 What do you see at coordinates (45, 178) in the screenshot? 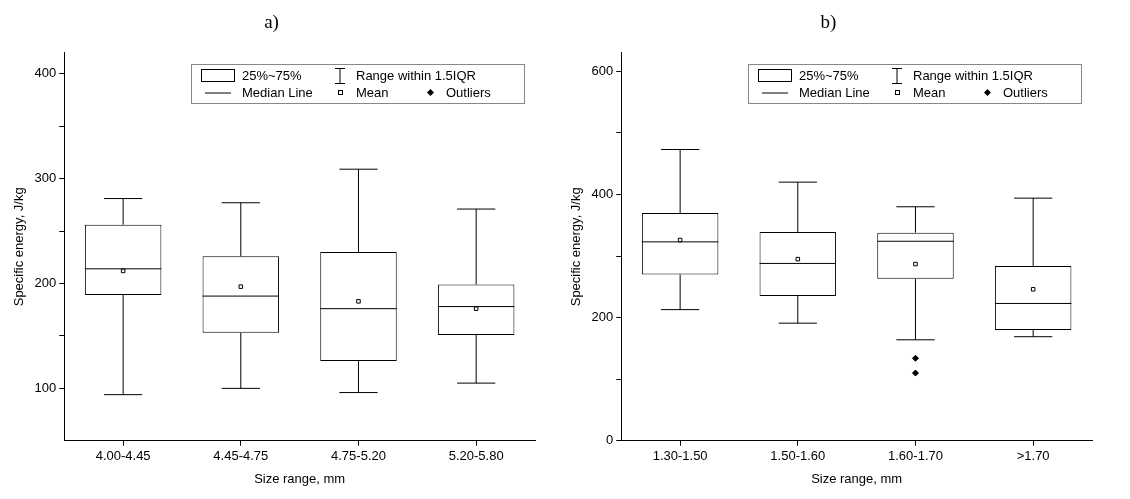
I see `y-tick-label: 300` at bounding box center [45, 178].